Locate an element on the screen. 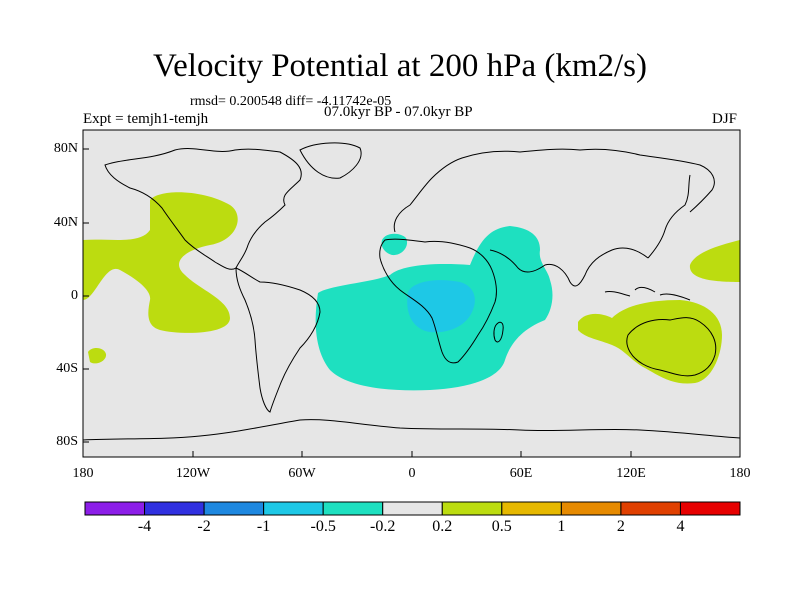 This screenshot has width=800, height=600. period-label: 07.0kyr BP - 07.0kyr BP is located at coordinates (398, 112).